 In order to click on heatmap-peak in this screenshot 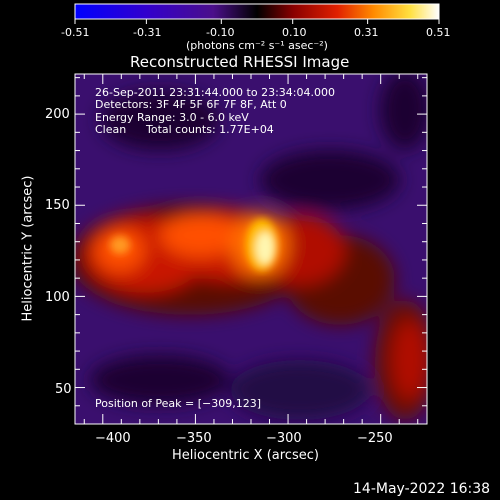, I will do `click(194, 245)`.